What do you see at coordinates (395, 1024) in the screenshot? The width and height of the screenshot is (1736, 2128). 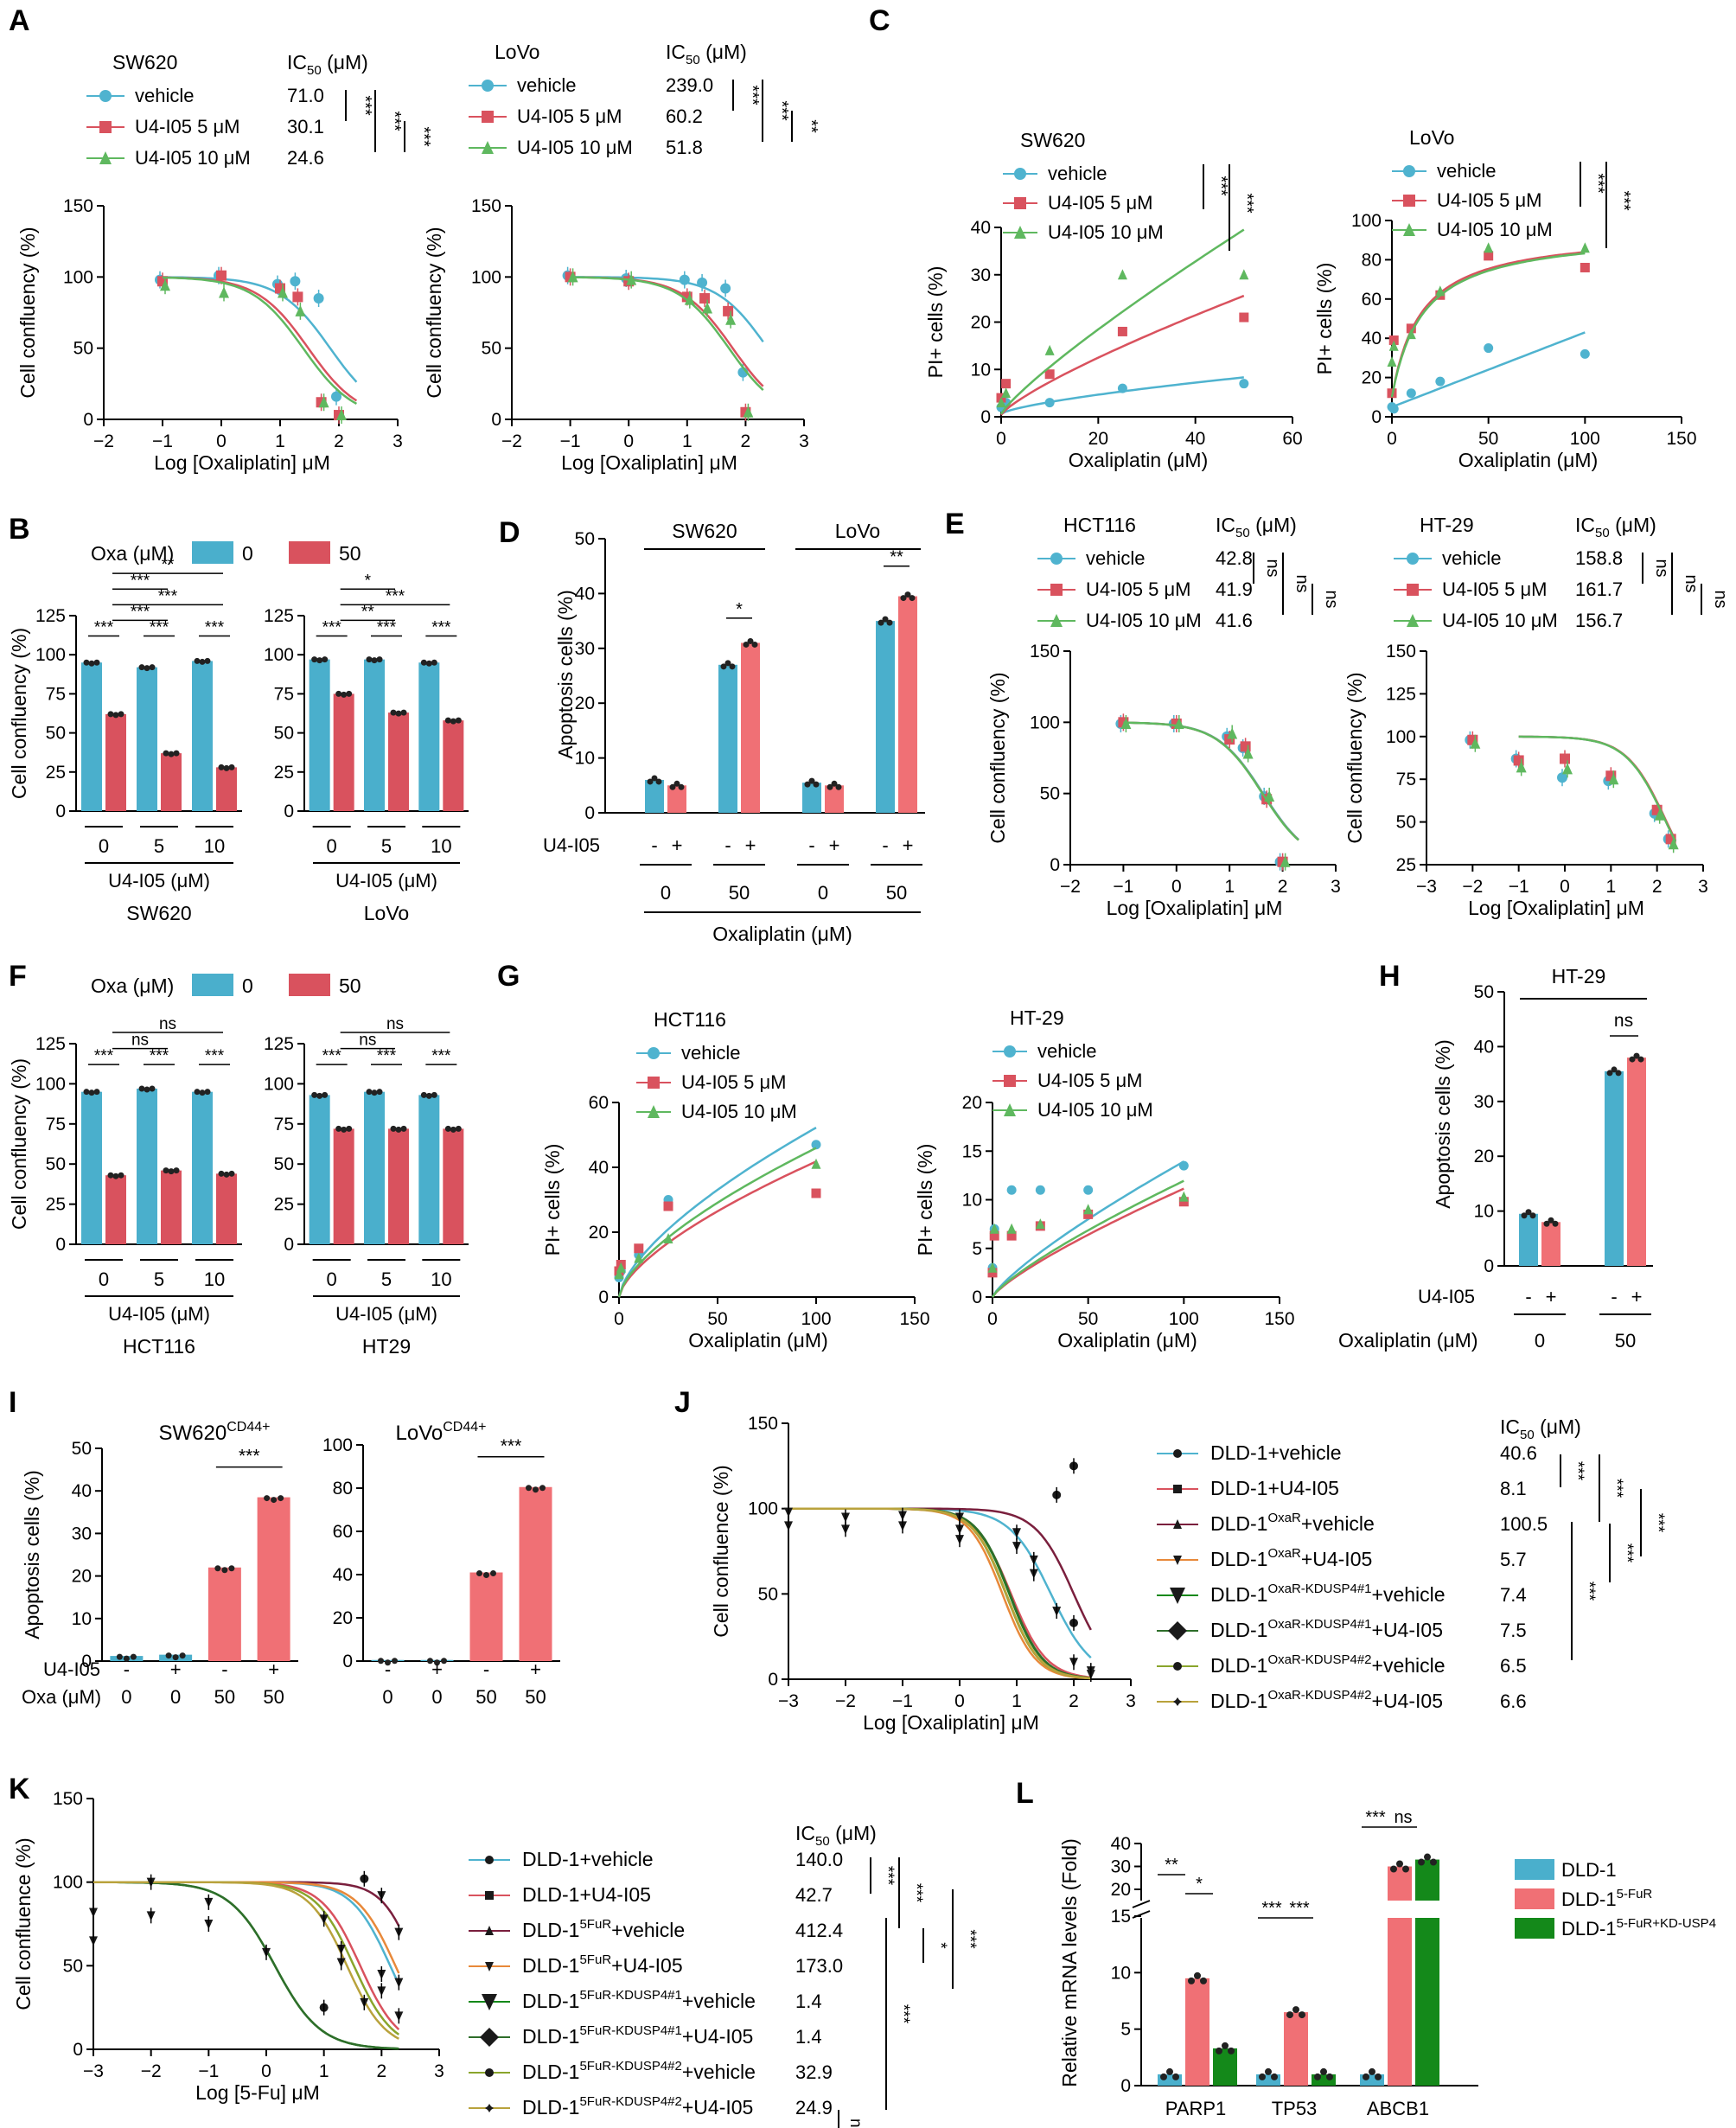 I see `sig-label: ns` at bounding box center [395, 1024].